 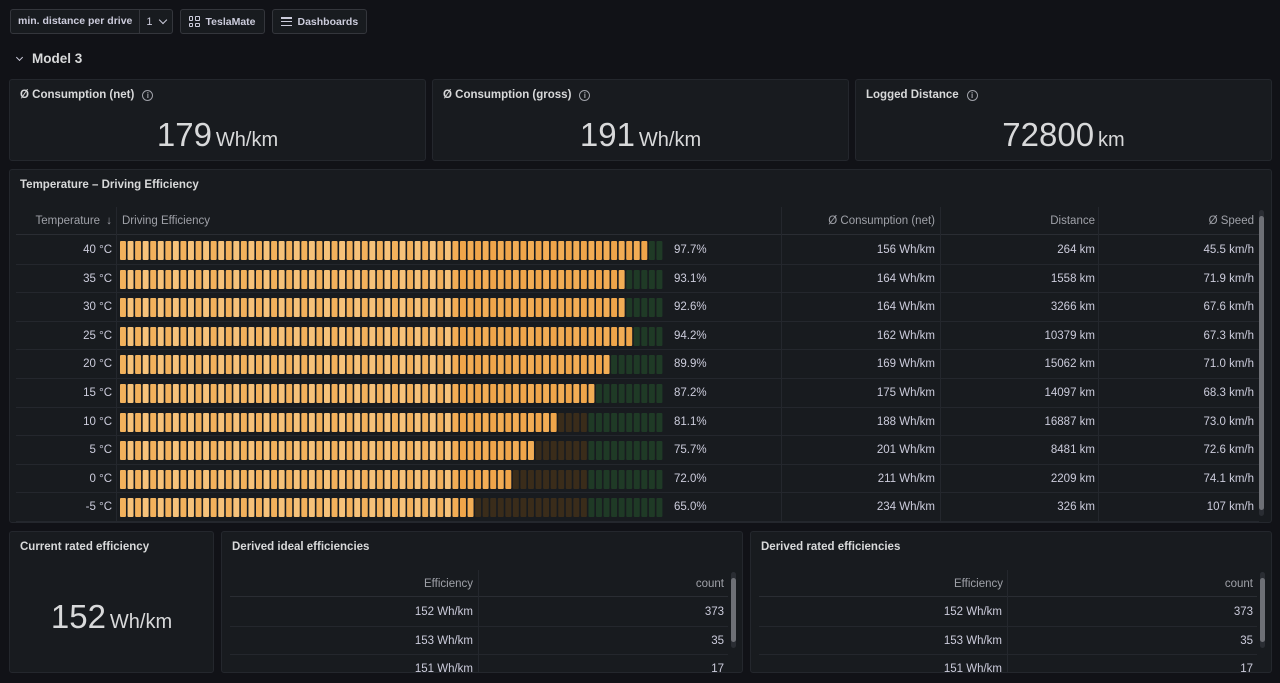 I want to click on th-temperature: Temperature ↓, so click(x=64, y=221).